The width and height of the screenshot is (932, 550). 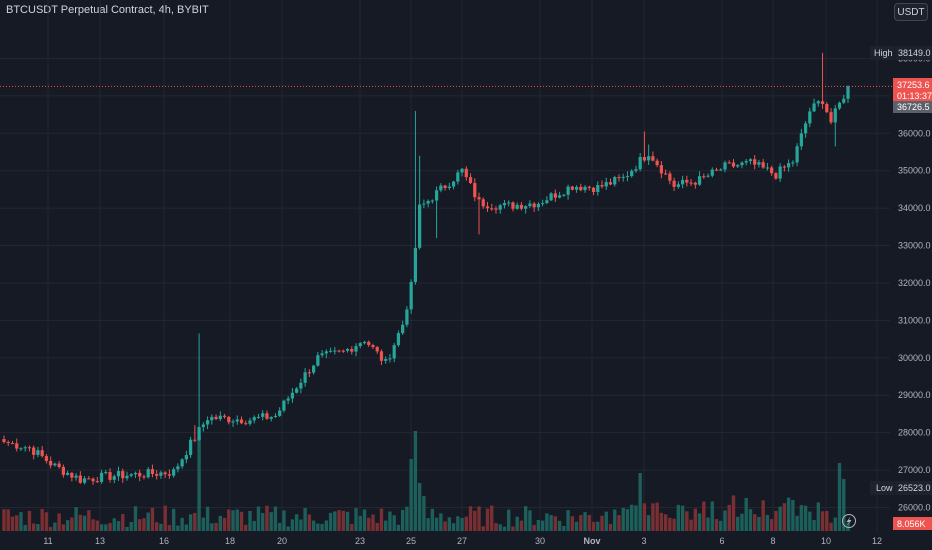 I want to click on time-axis: 11 13 16 18 20 23 25 27 30 Nov 3 6 8 10 12, so click(x=462, y=541).